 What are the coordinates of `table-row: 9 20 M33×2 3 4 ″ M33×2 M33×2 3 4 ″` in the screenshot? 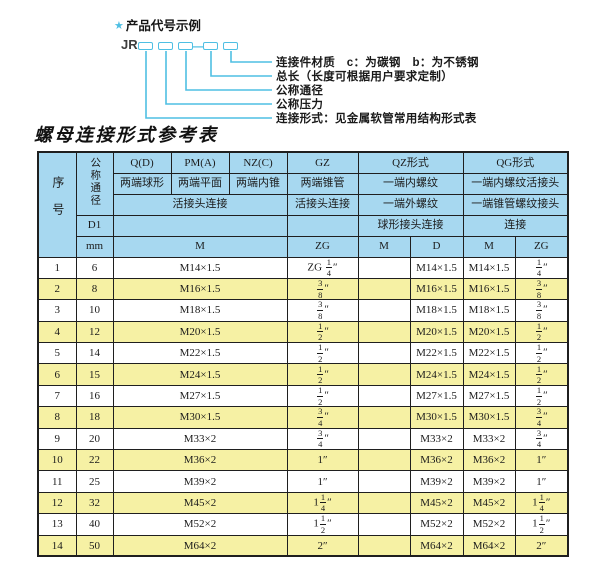 It's located at (303, 439).